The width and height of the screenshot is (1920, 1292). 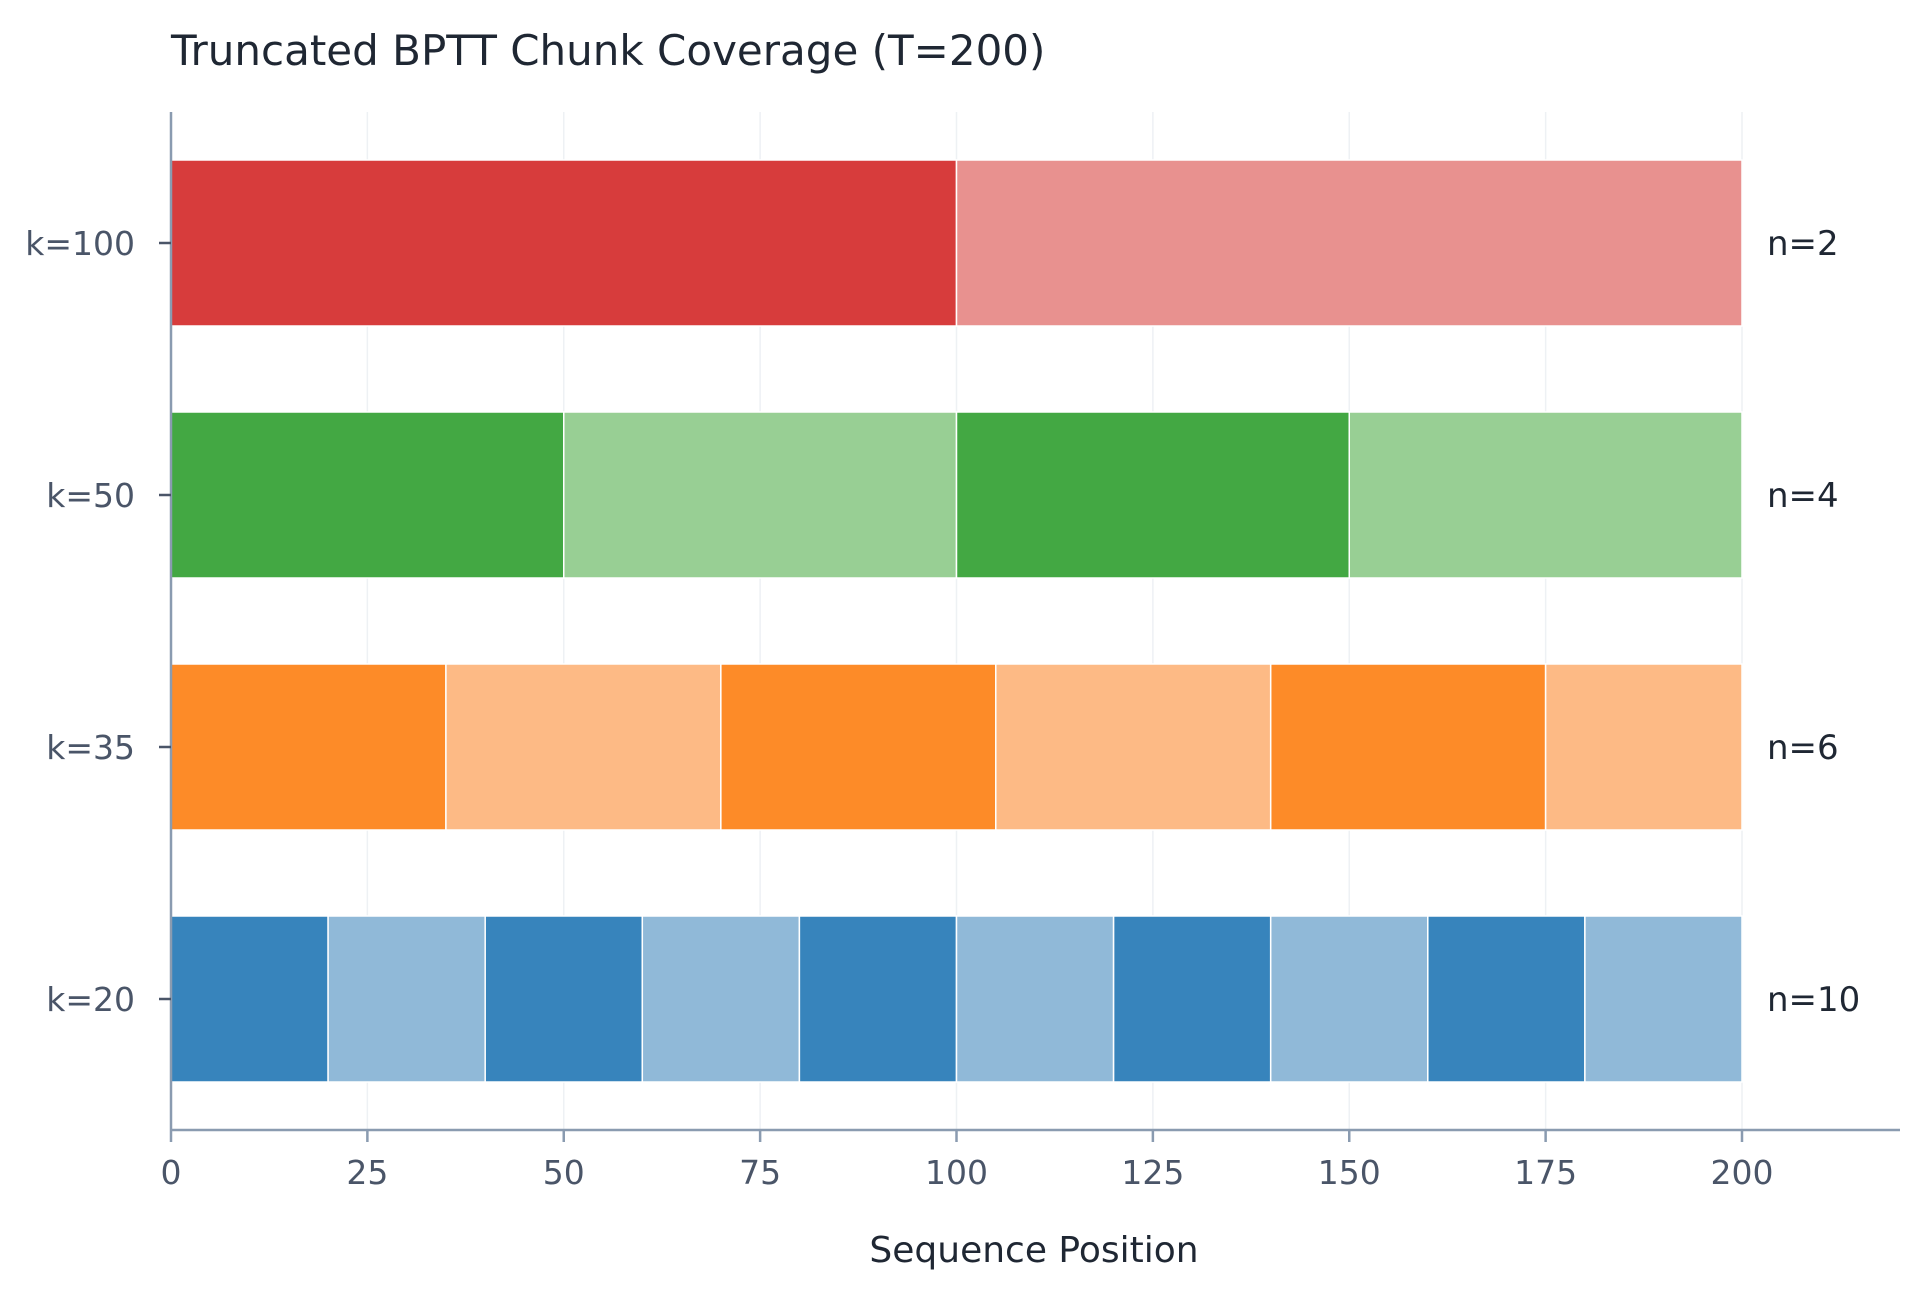 What do you see at coordinates (367, 1172) in the screenshot?
I see `x-tick-label: 25` at bounding box center [367, 1172].